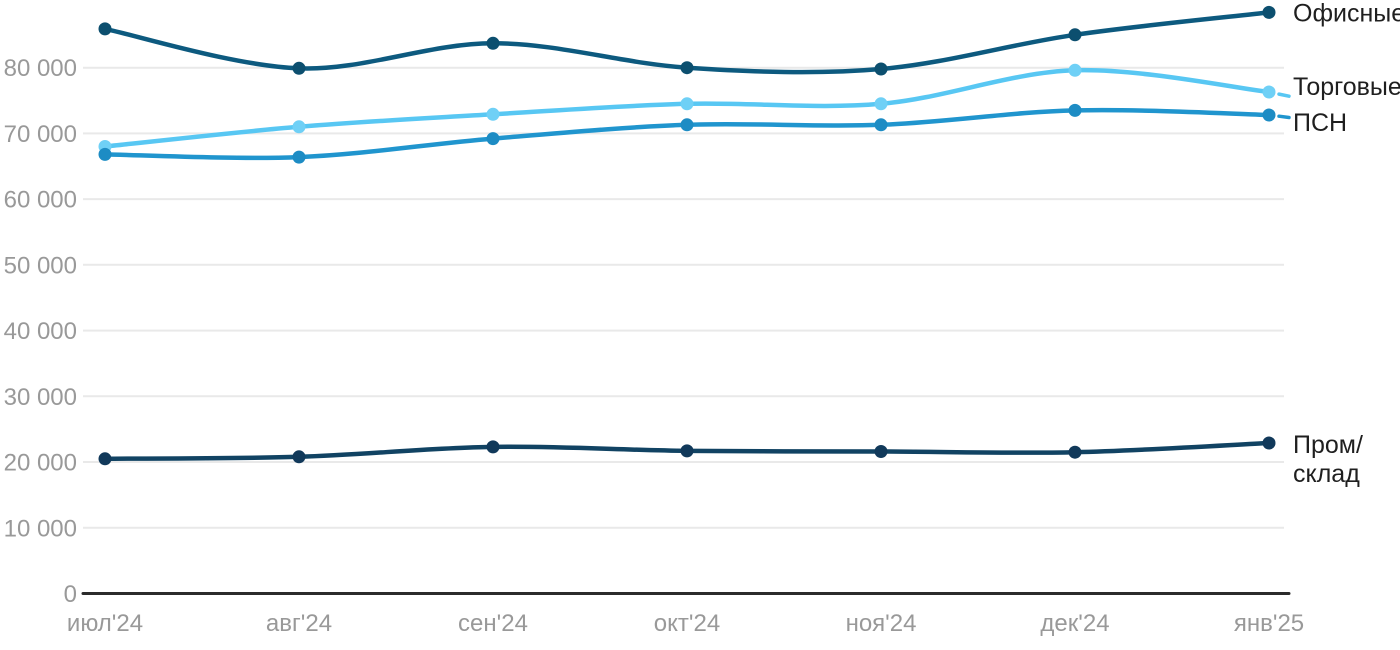 This screenshot has width=1400, height=650. I want to click on x-tick-label-7: янв'25, so click(1269, 623).